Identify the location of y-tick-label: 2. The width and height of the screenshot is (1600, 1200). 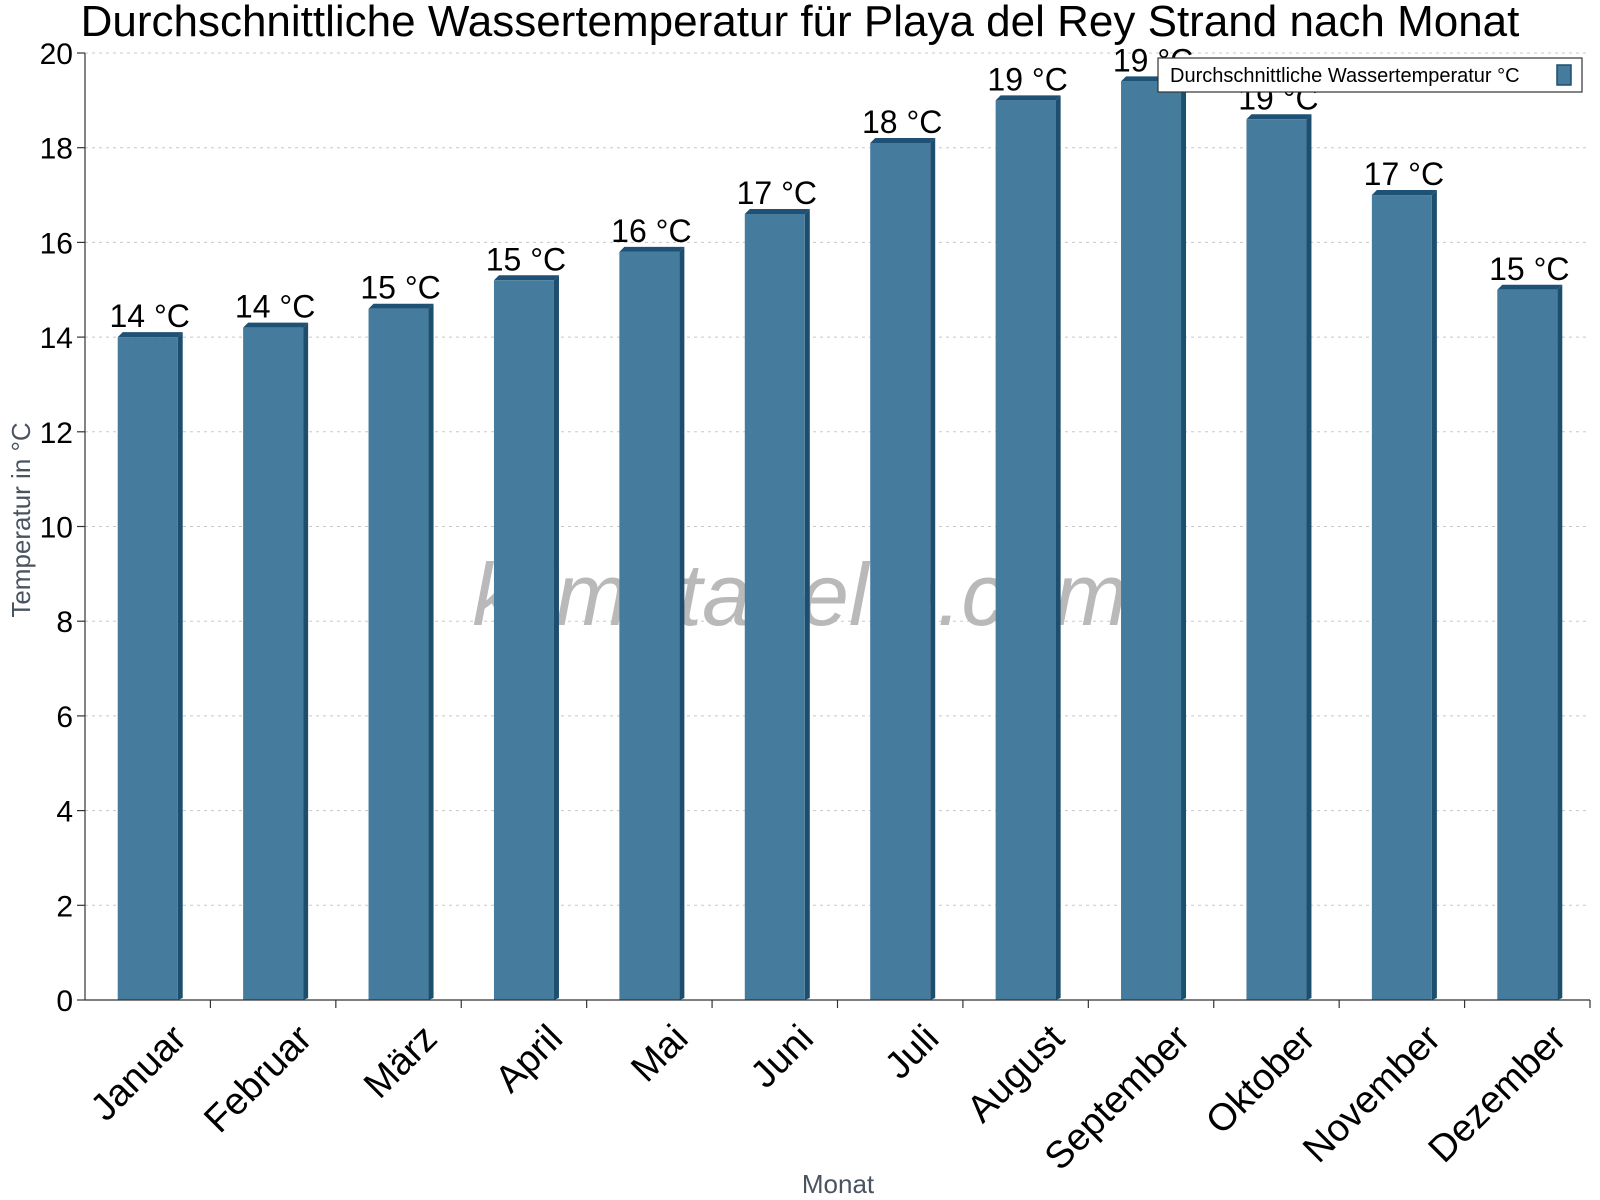
(64, 906).